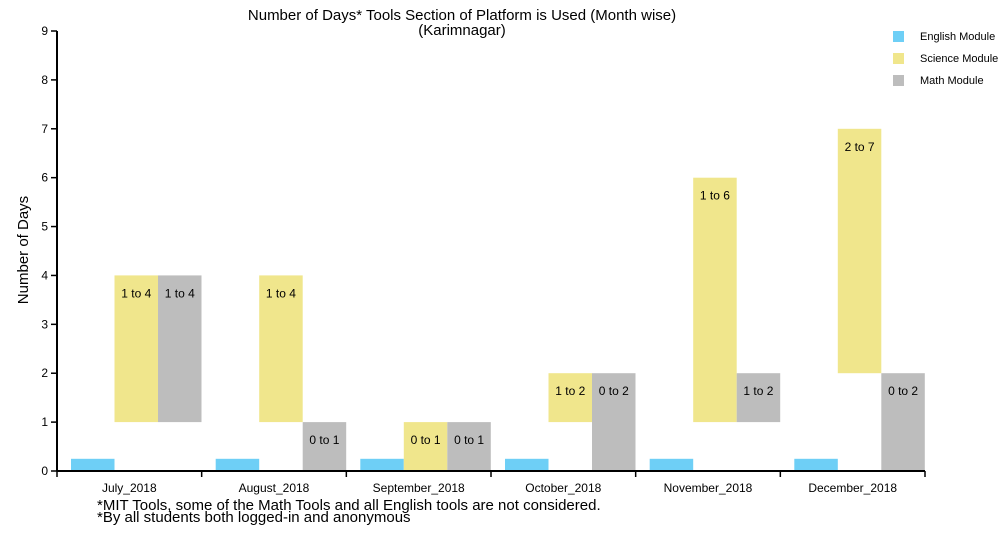 This screenshot has height=533, width=1004. What do you see at coordinates (715, 196) in the screenshot?
I see `bar-data-label: 1 to 6` at bounding box center [715, 196].